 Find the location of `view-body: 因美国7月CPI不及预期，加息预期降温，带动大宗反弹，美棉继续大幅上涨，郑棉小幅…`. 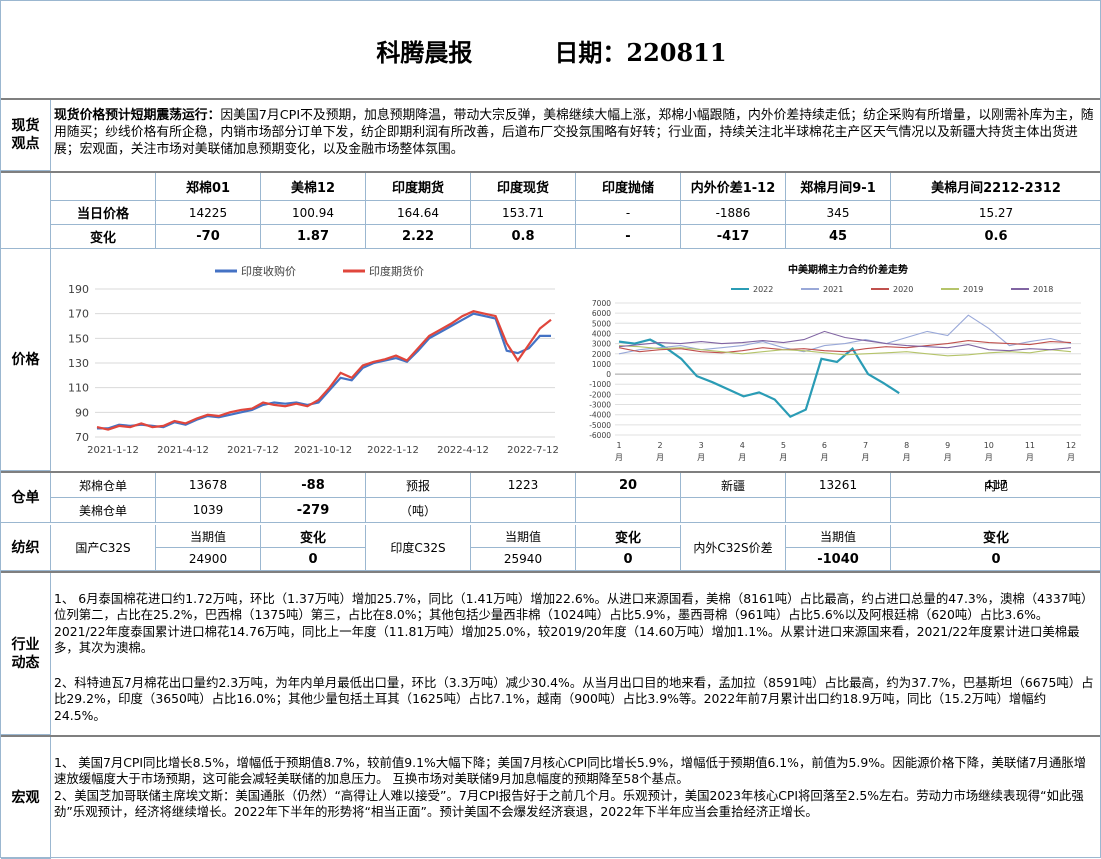

view-body: 因美国7月CPI不及预期，加息预期降温，带动大宗反弹，美棉继续大幅上涨，郑棉小幅… is located at coordinates (574, 132).